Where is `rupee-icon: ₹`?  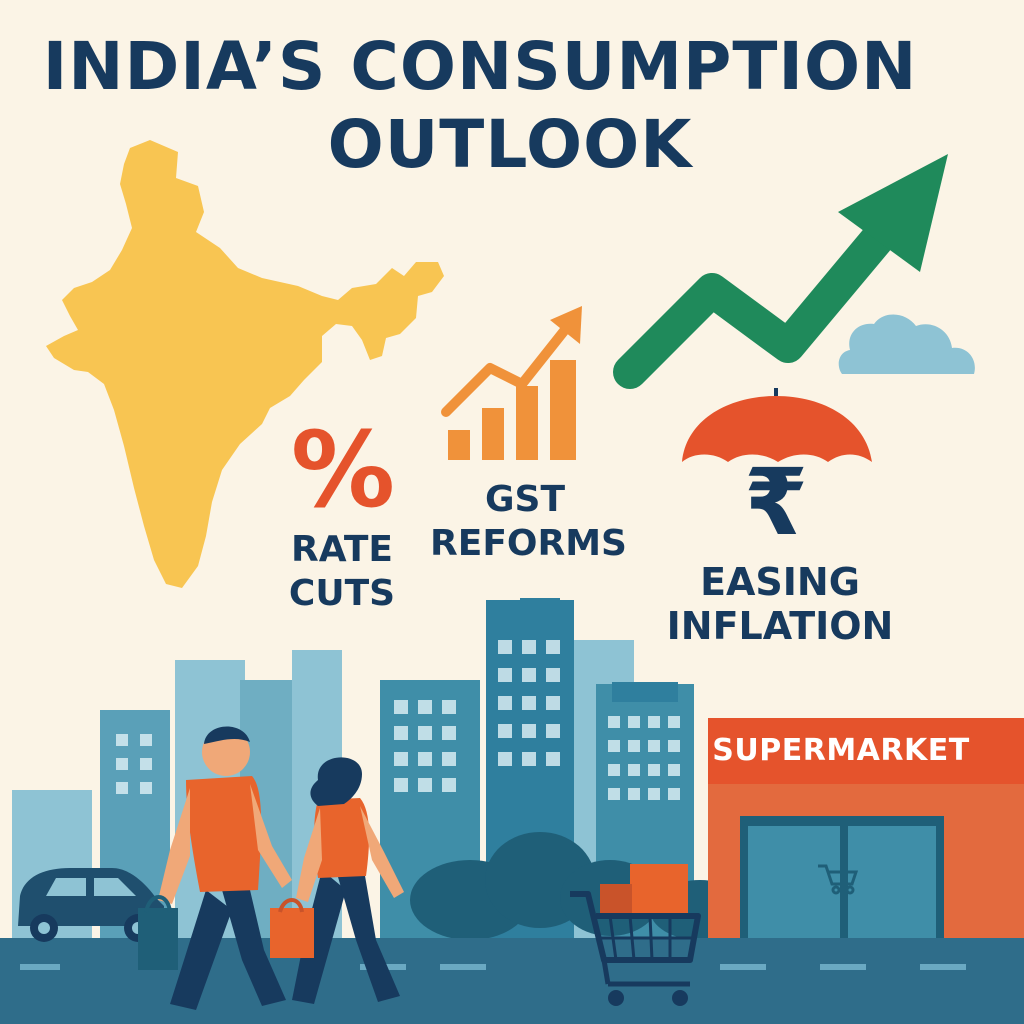 rupee-icon: ₹ is located at coordinates (775, 502).